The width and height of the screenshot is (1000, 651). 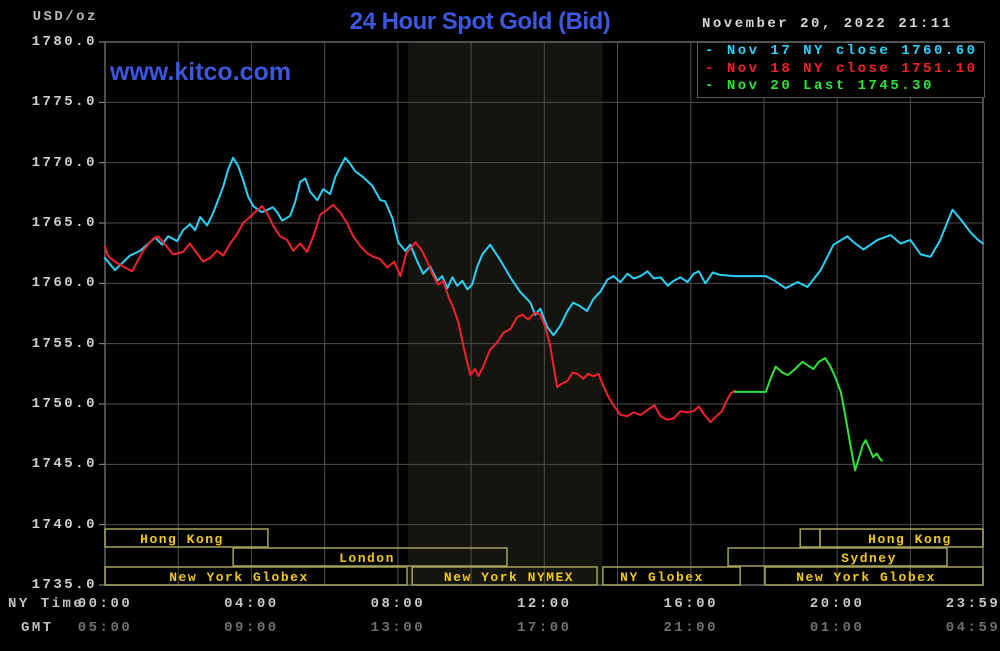 What do you see at coordinates (398, 628) in the screenshot?
I see `x-tick-label-gmt: 13:00` at bounding box center [398, 628].